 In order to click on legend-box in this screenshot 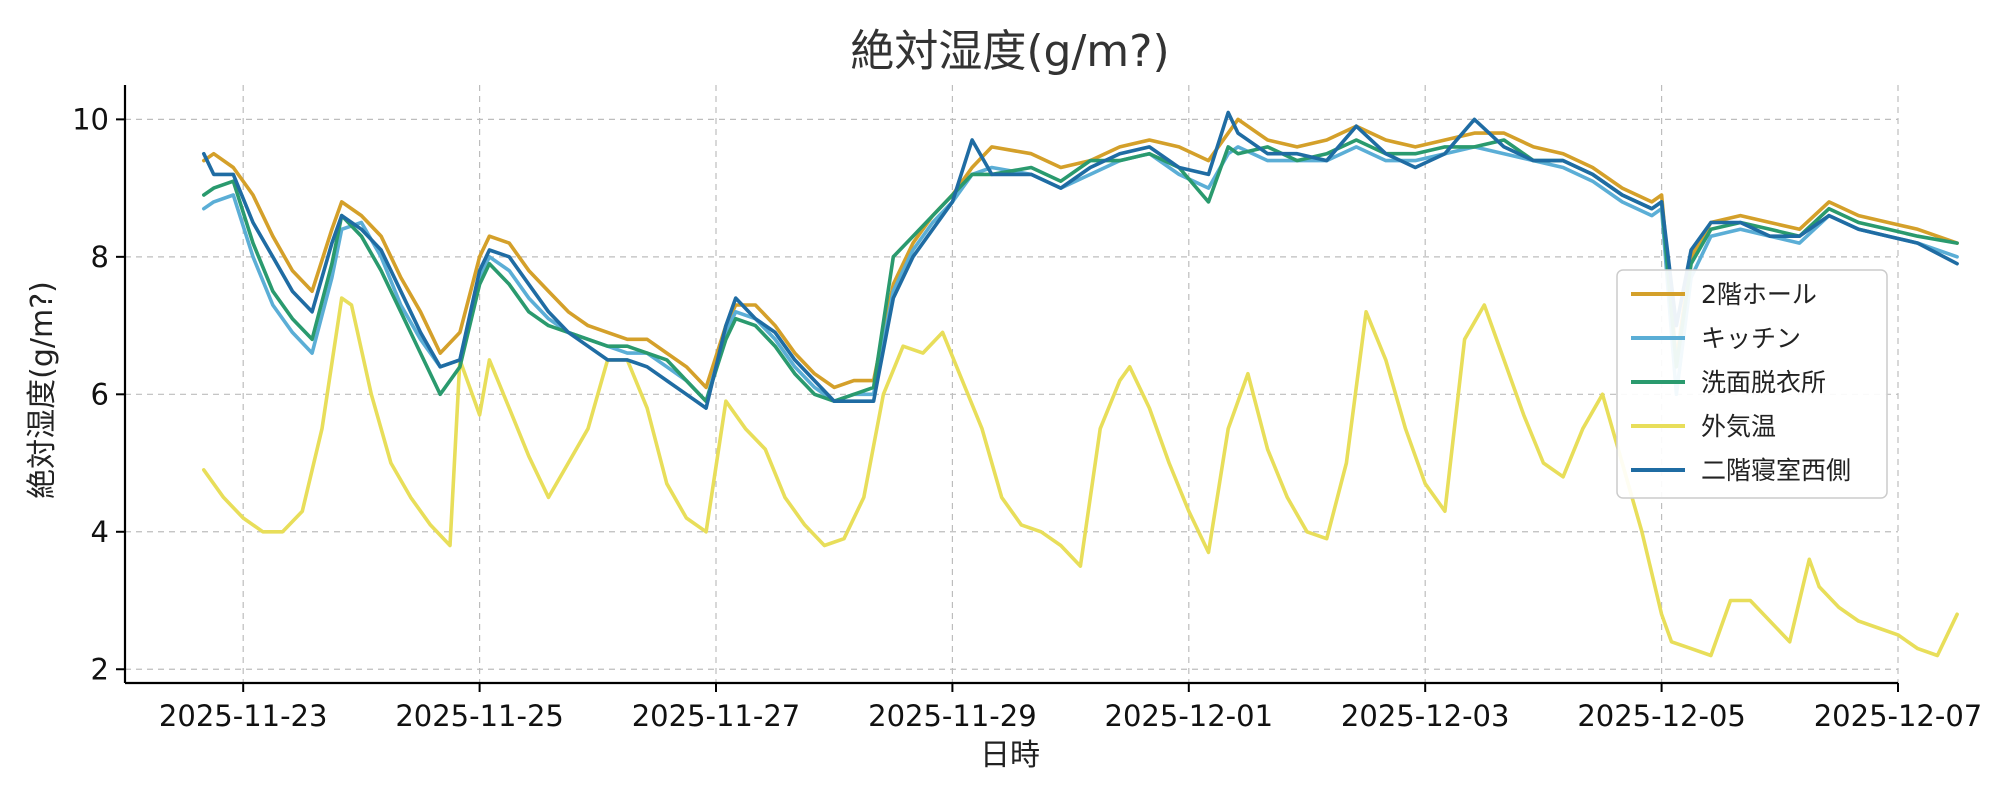, I will do `click(1752, 384)`.